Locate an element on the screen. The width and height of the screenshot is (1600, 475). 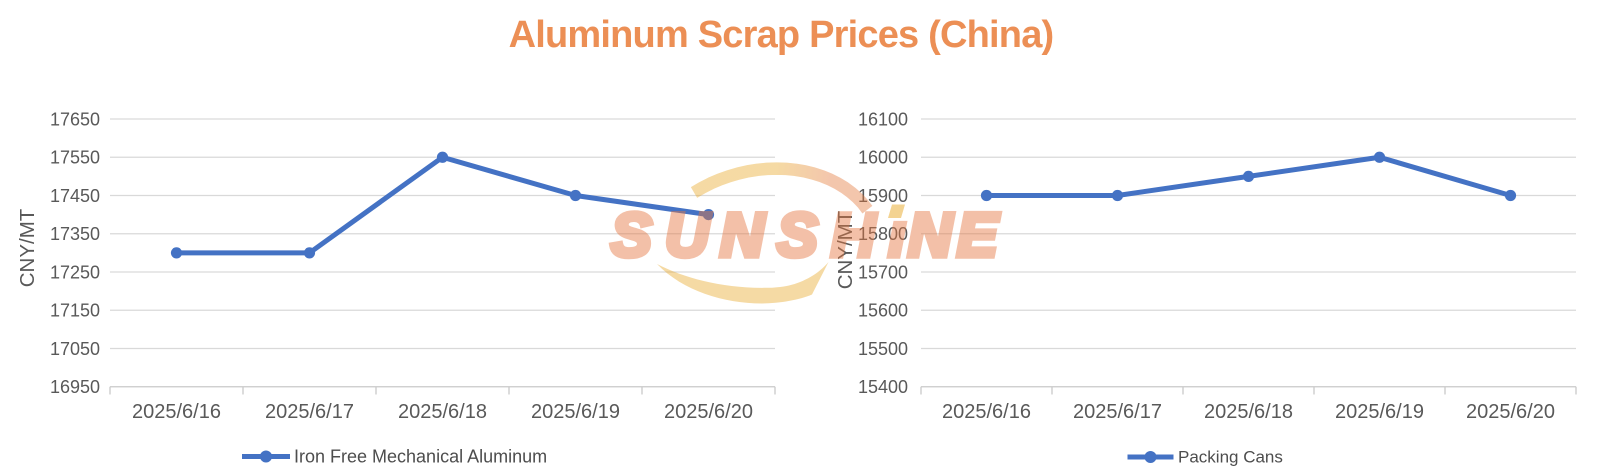
svg-text: 17250 is located at coordinates (75, 272).